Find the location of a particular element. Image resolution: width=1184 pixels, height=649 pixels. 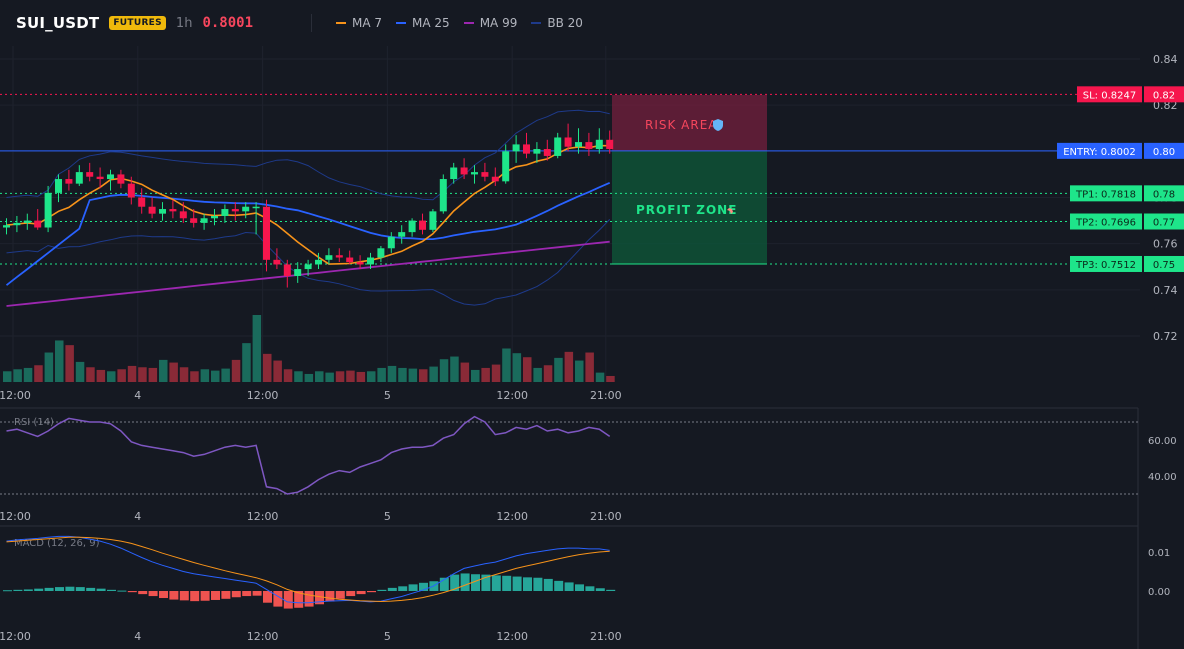

legend-bb20: BB 20 is located at coordinates (557, 23).